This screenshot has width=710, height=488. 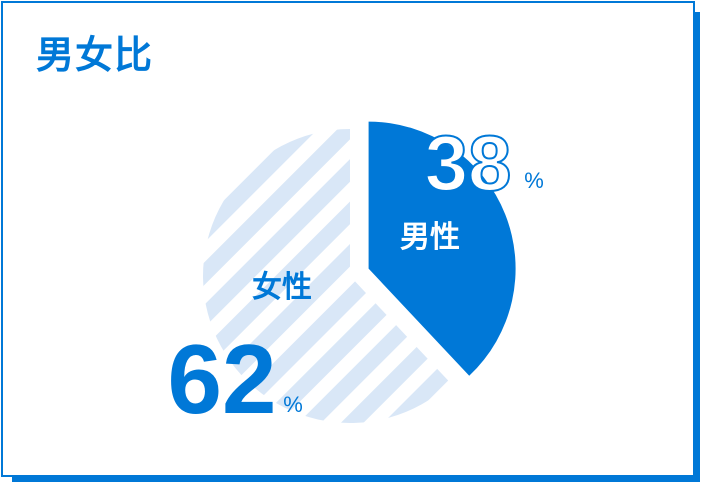 I want to click on slice-label-male: 男性, so click(x=430, y=237).